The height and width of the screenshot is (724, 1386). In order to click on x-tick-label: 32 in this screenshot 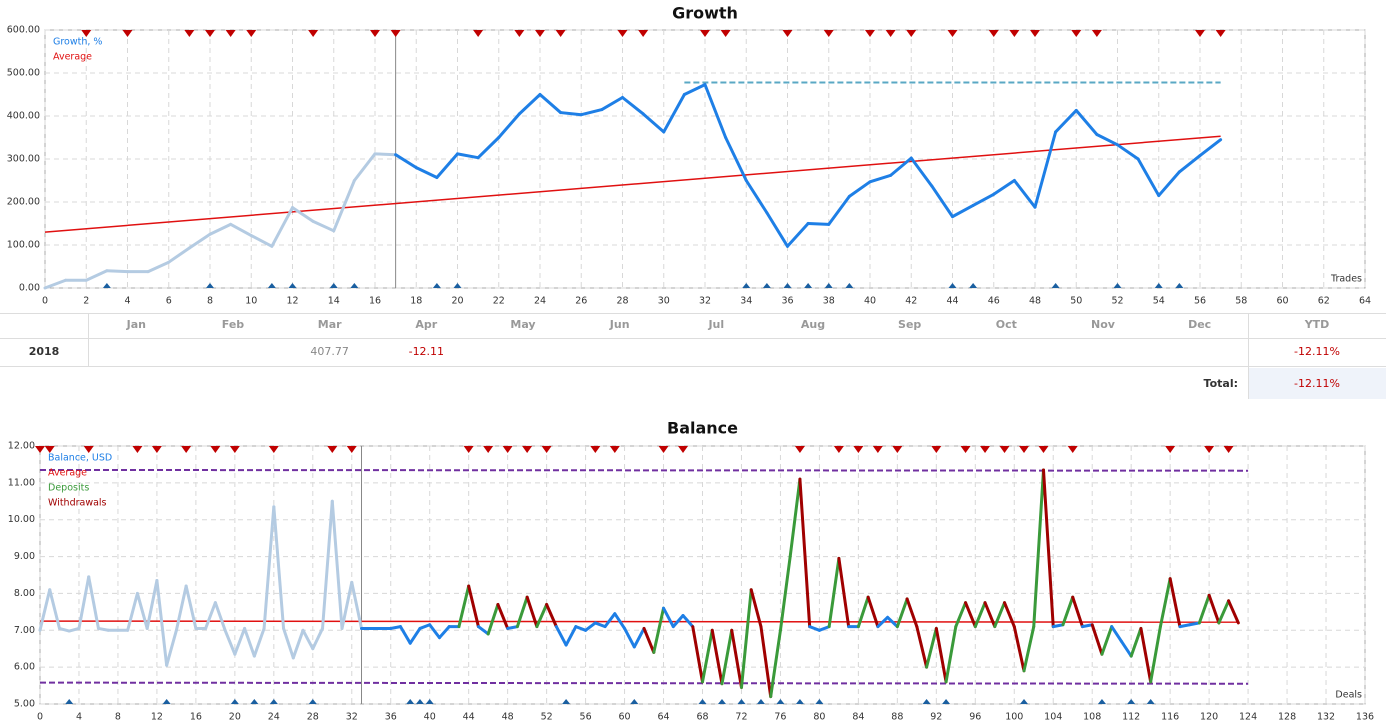, I will do `click(352, 717)`.